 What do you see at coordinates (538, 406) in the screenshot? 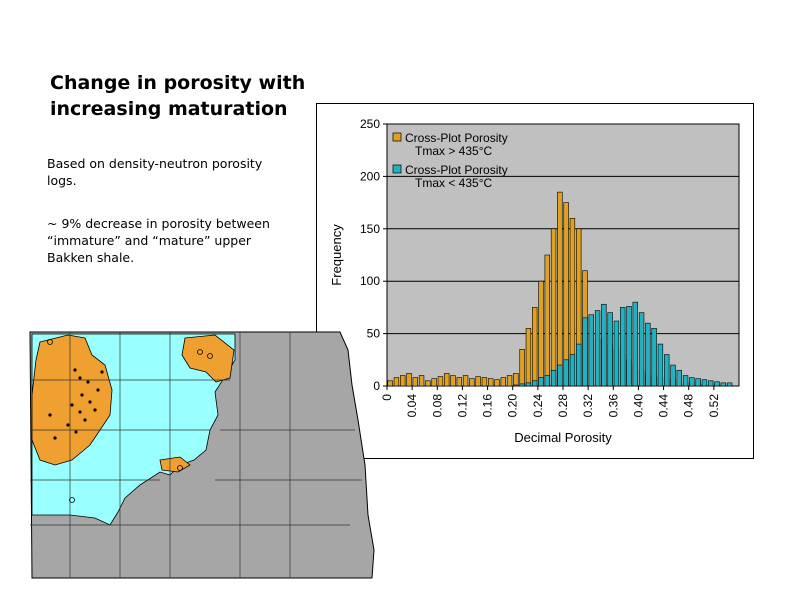
I see `x-tick-label: 0.24` at bounding box center [538, 406].